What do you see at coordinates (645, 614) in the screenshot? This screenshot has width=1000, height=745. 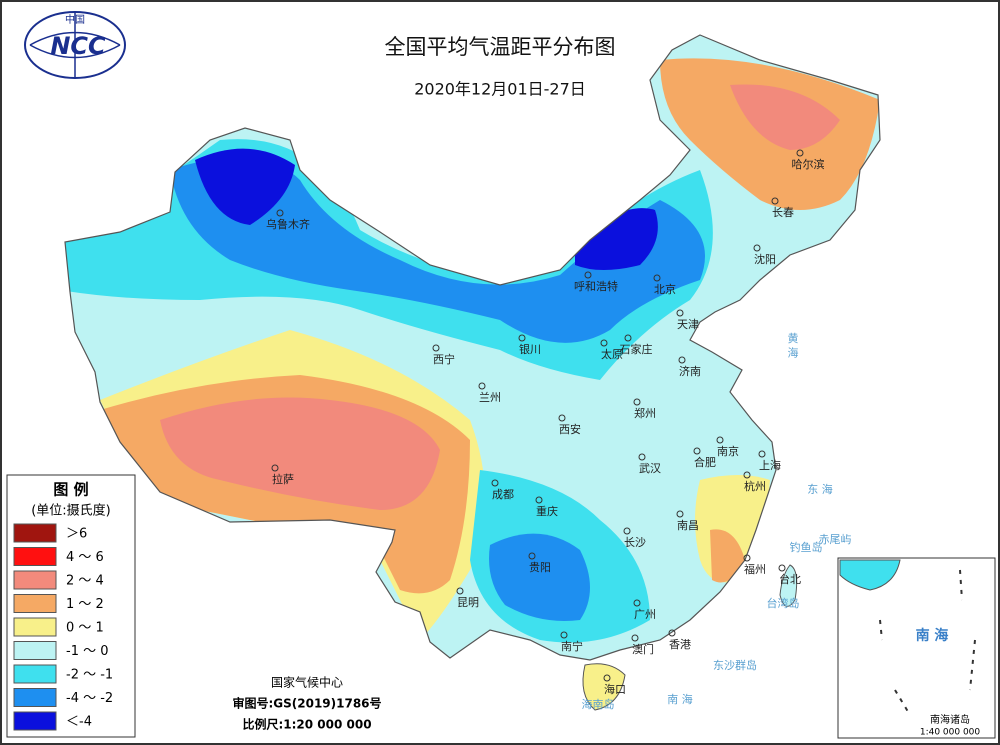 I see `city-label: 广州` at bounding box center [645, 614].